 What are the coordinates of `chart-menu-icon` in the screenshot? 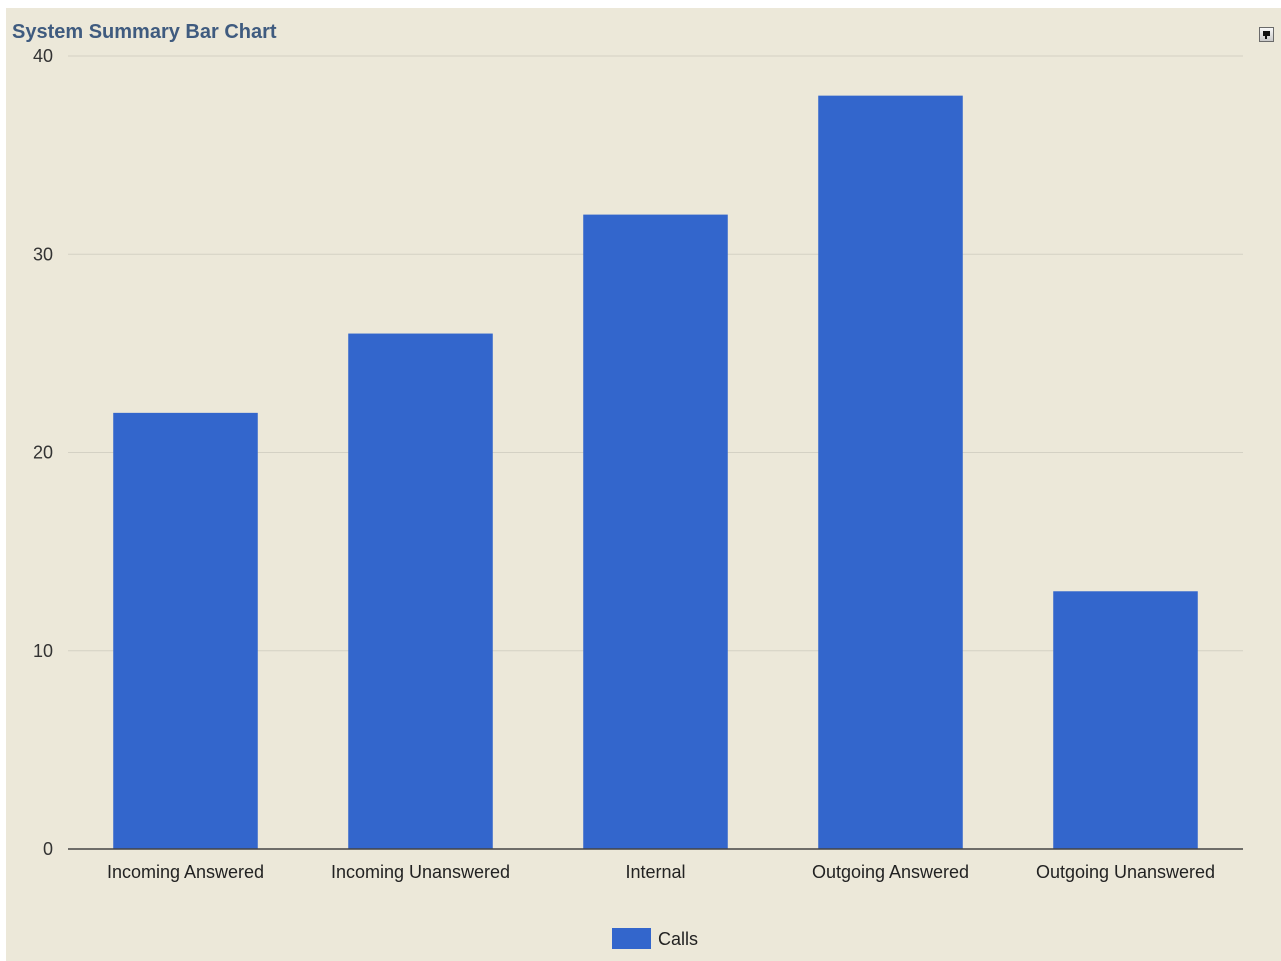 It's located at (1266, 35).